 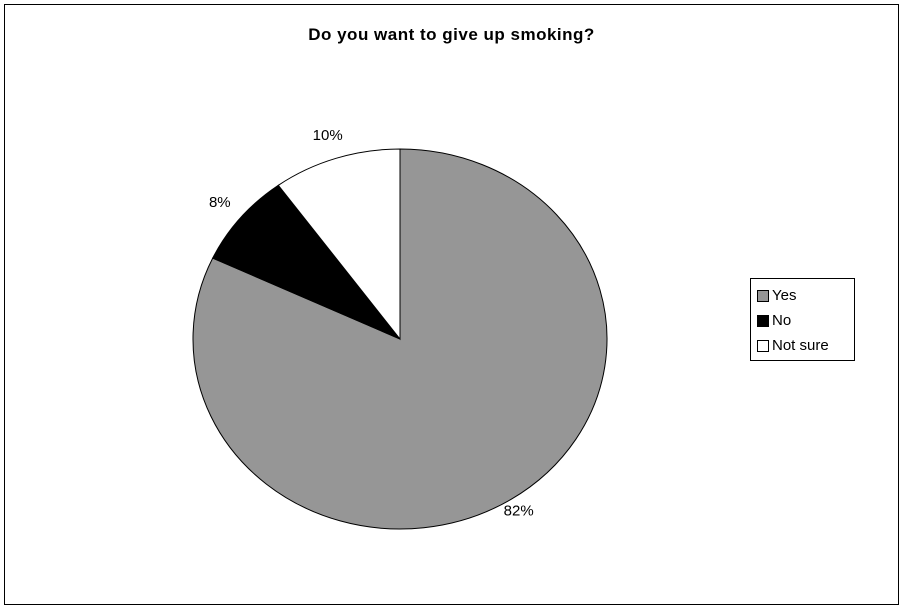 I want to click on legend-item-yes: Yes, so click(x=805, y=295).